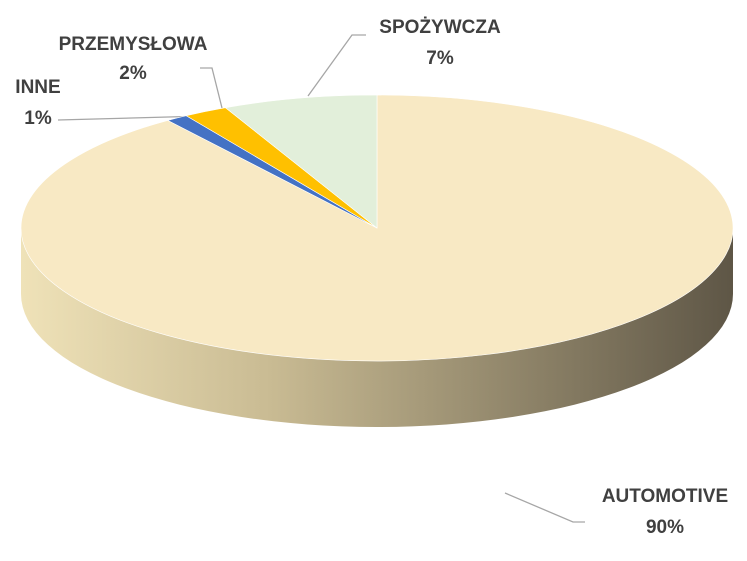 The image size is (747, 561). What do you see at coordinates (37, 87) in the screenshot?
I see `slice-label: INNE` at bounding box center [37, 87].